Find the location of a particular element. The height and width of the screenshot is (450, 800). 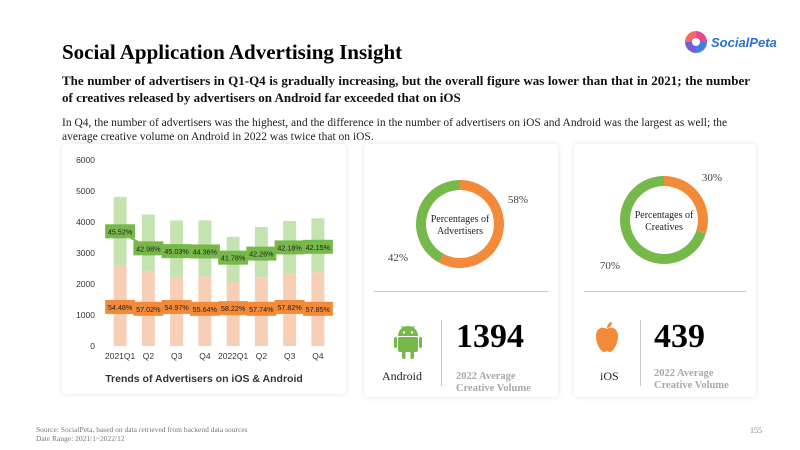

donut-title: Creatives is located at coordinates (664, 227).